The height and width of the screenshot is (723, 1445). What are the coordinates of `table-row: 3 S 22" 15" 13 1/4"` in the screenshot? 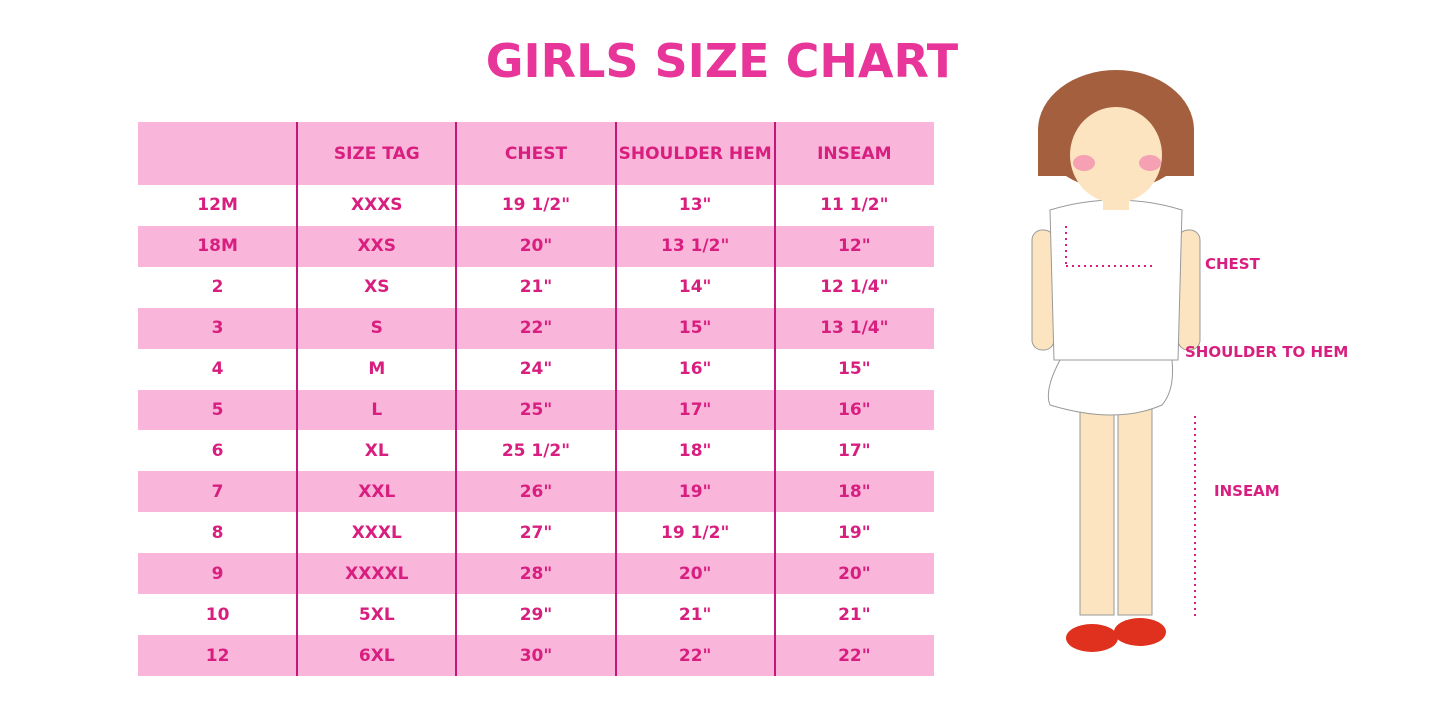 It's located at (536, 328).